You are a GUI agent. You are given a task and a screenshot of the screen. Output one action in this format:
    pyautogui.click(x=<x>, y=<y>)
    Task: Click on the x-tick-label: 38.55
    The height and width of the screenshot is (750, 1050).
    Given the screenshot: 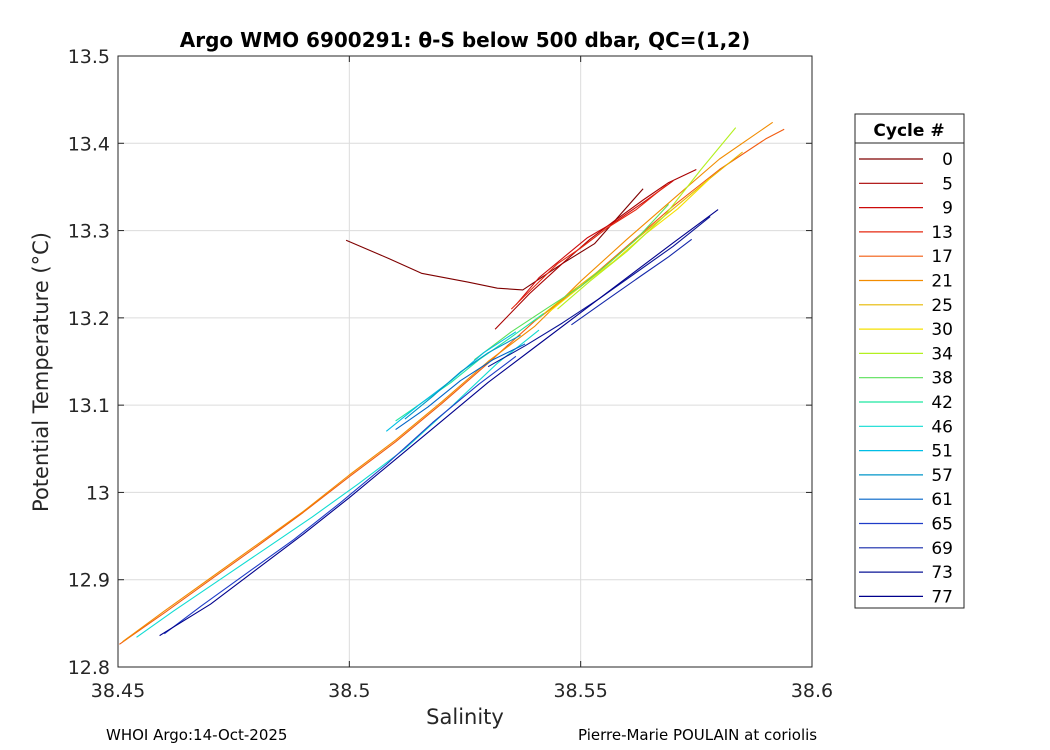 What is the action you would take?
    pyautogui.click(x=580, y=691)
    